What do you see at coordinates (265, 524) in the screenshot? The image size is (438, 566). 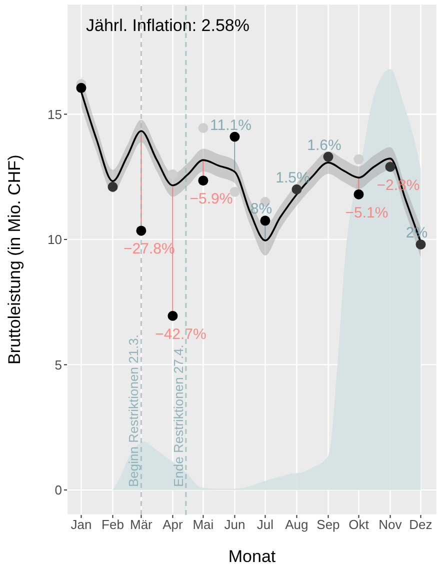 I see `x-tick-label: Jul` at bounding box center [265, 524].